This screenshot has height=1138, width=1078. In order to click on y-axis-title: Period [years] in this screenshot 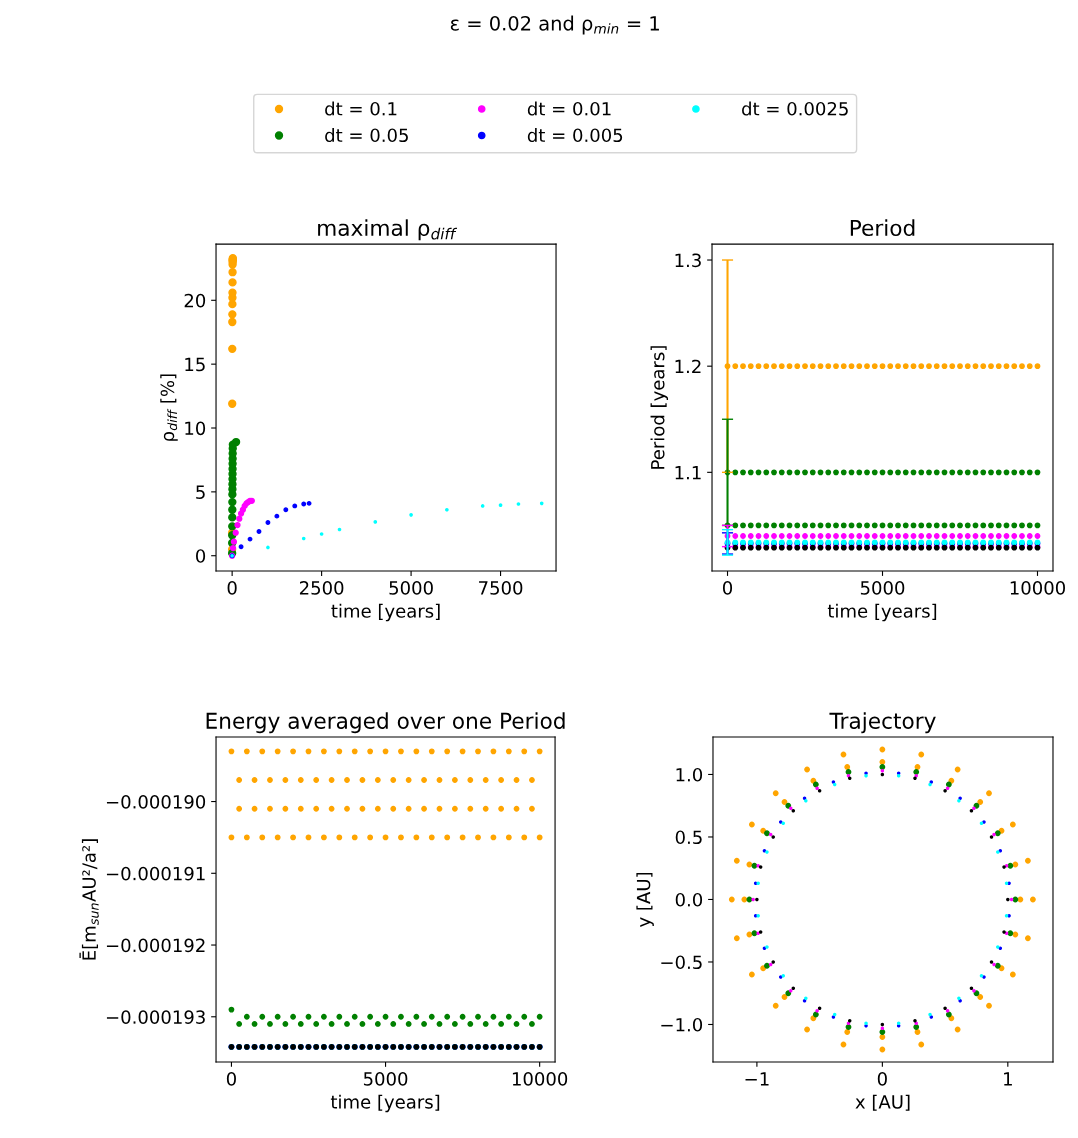, I will do `click(659, 407)`.